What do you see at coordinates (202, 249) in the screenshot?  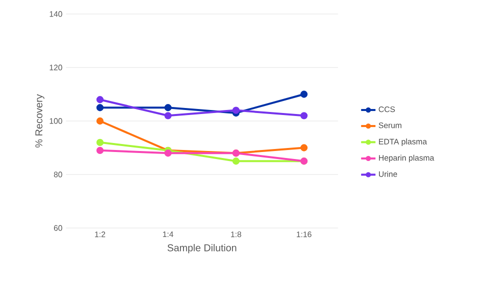 I see `x-axis-title: Sample Dilution` at bounding box center [202, 249].